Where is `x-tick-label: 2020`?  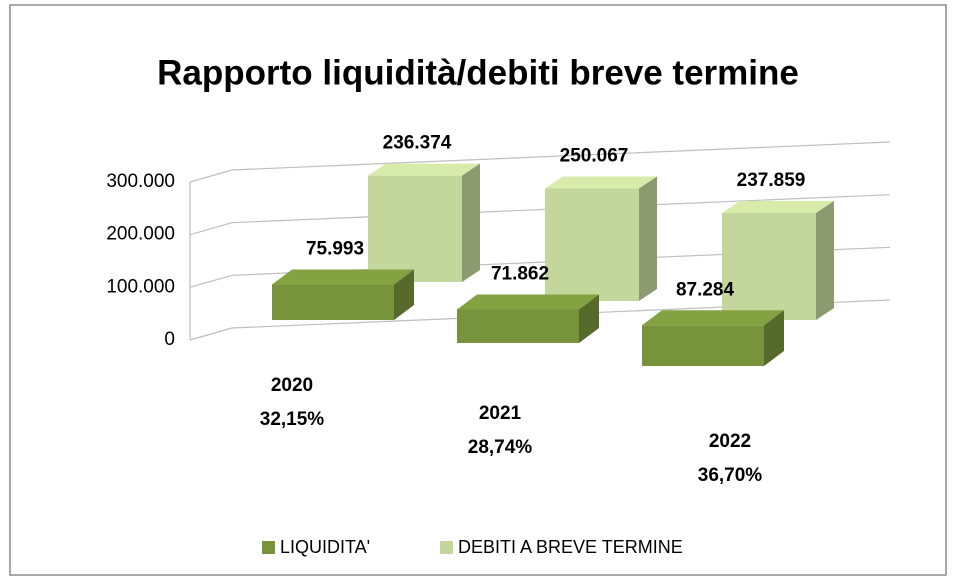 x-tick-label: 2020 is located at coordinates (292, 385).